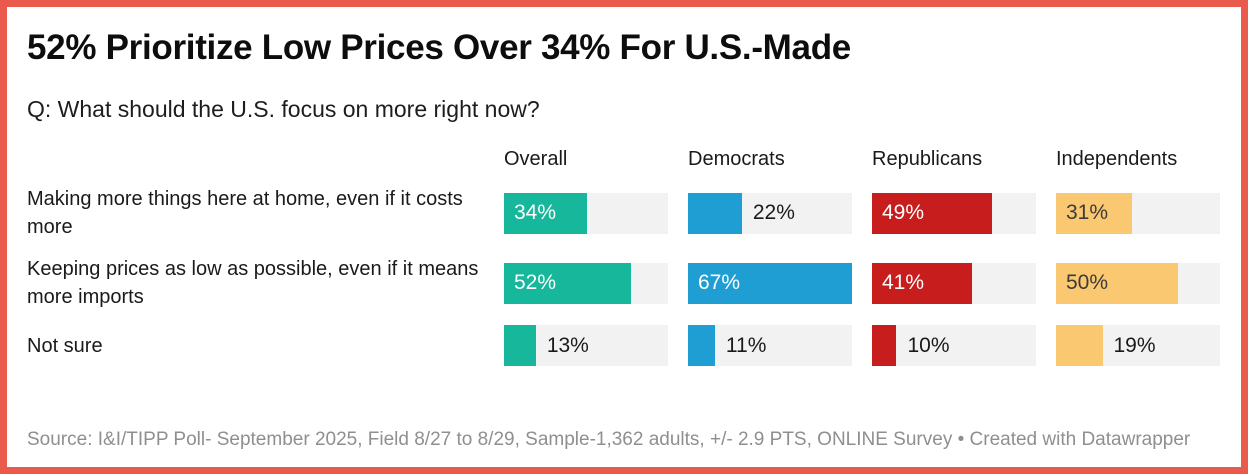 This screenshot has height=474, width=1248. I want to click on column-header-democrats: Democrats, so click(736, 159).